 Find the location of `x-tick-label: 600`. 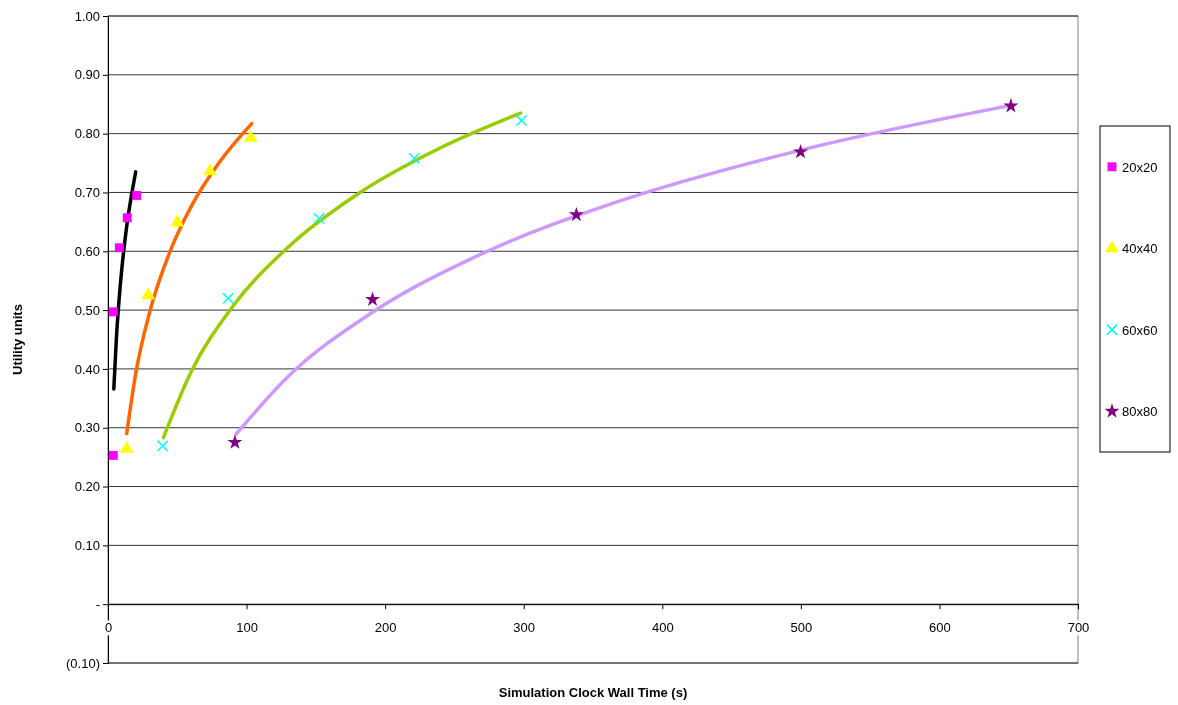

x-tick-label: 600 is located at coordinates (940, 628).